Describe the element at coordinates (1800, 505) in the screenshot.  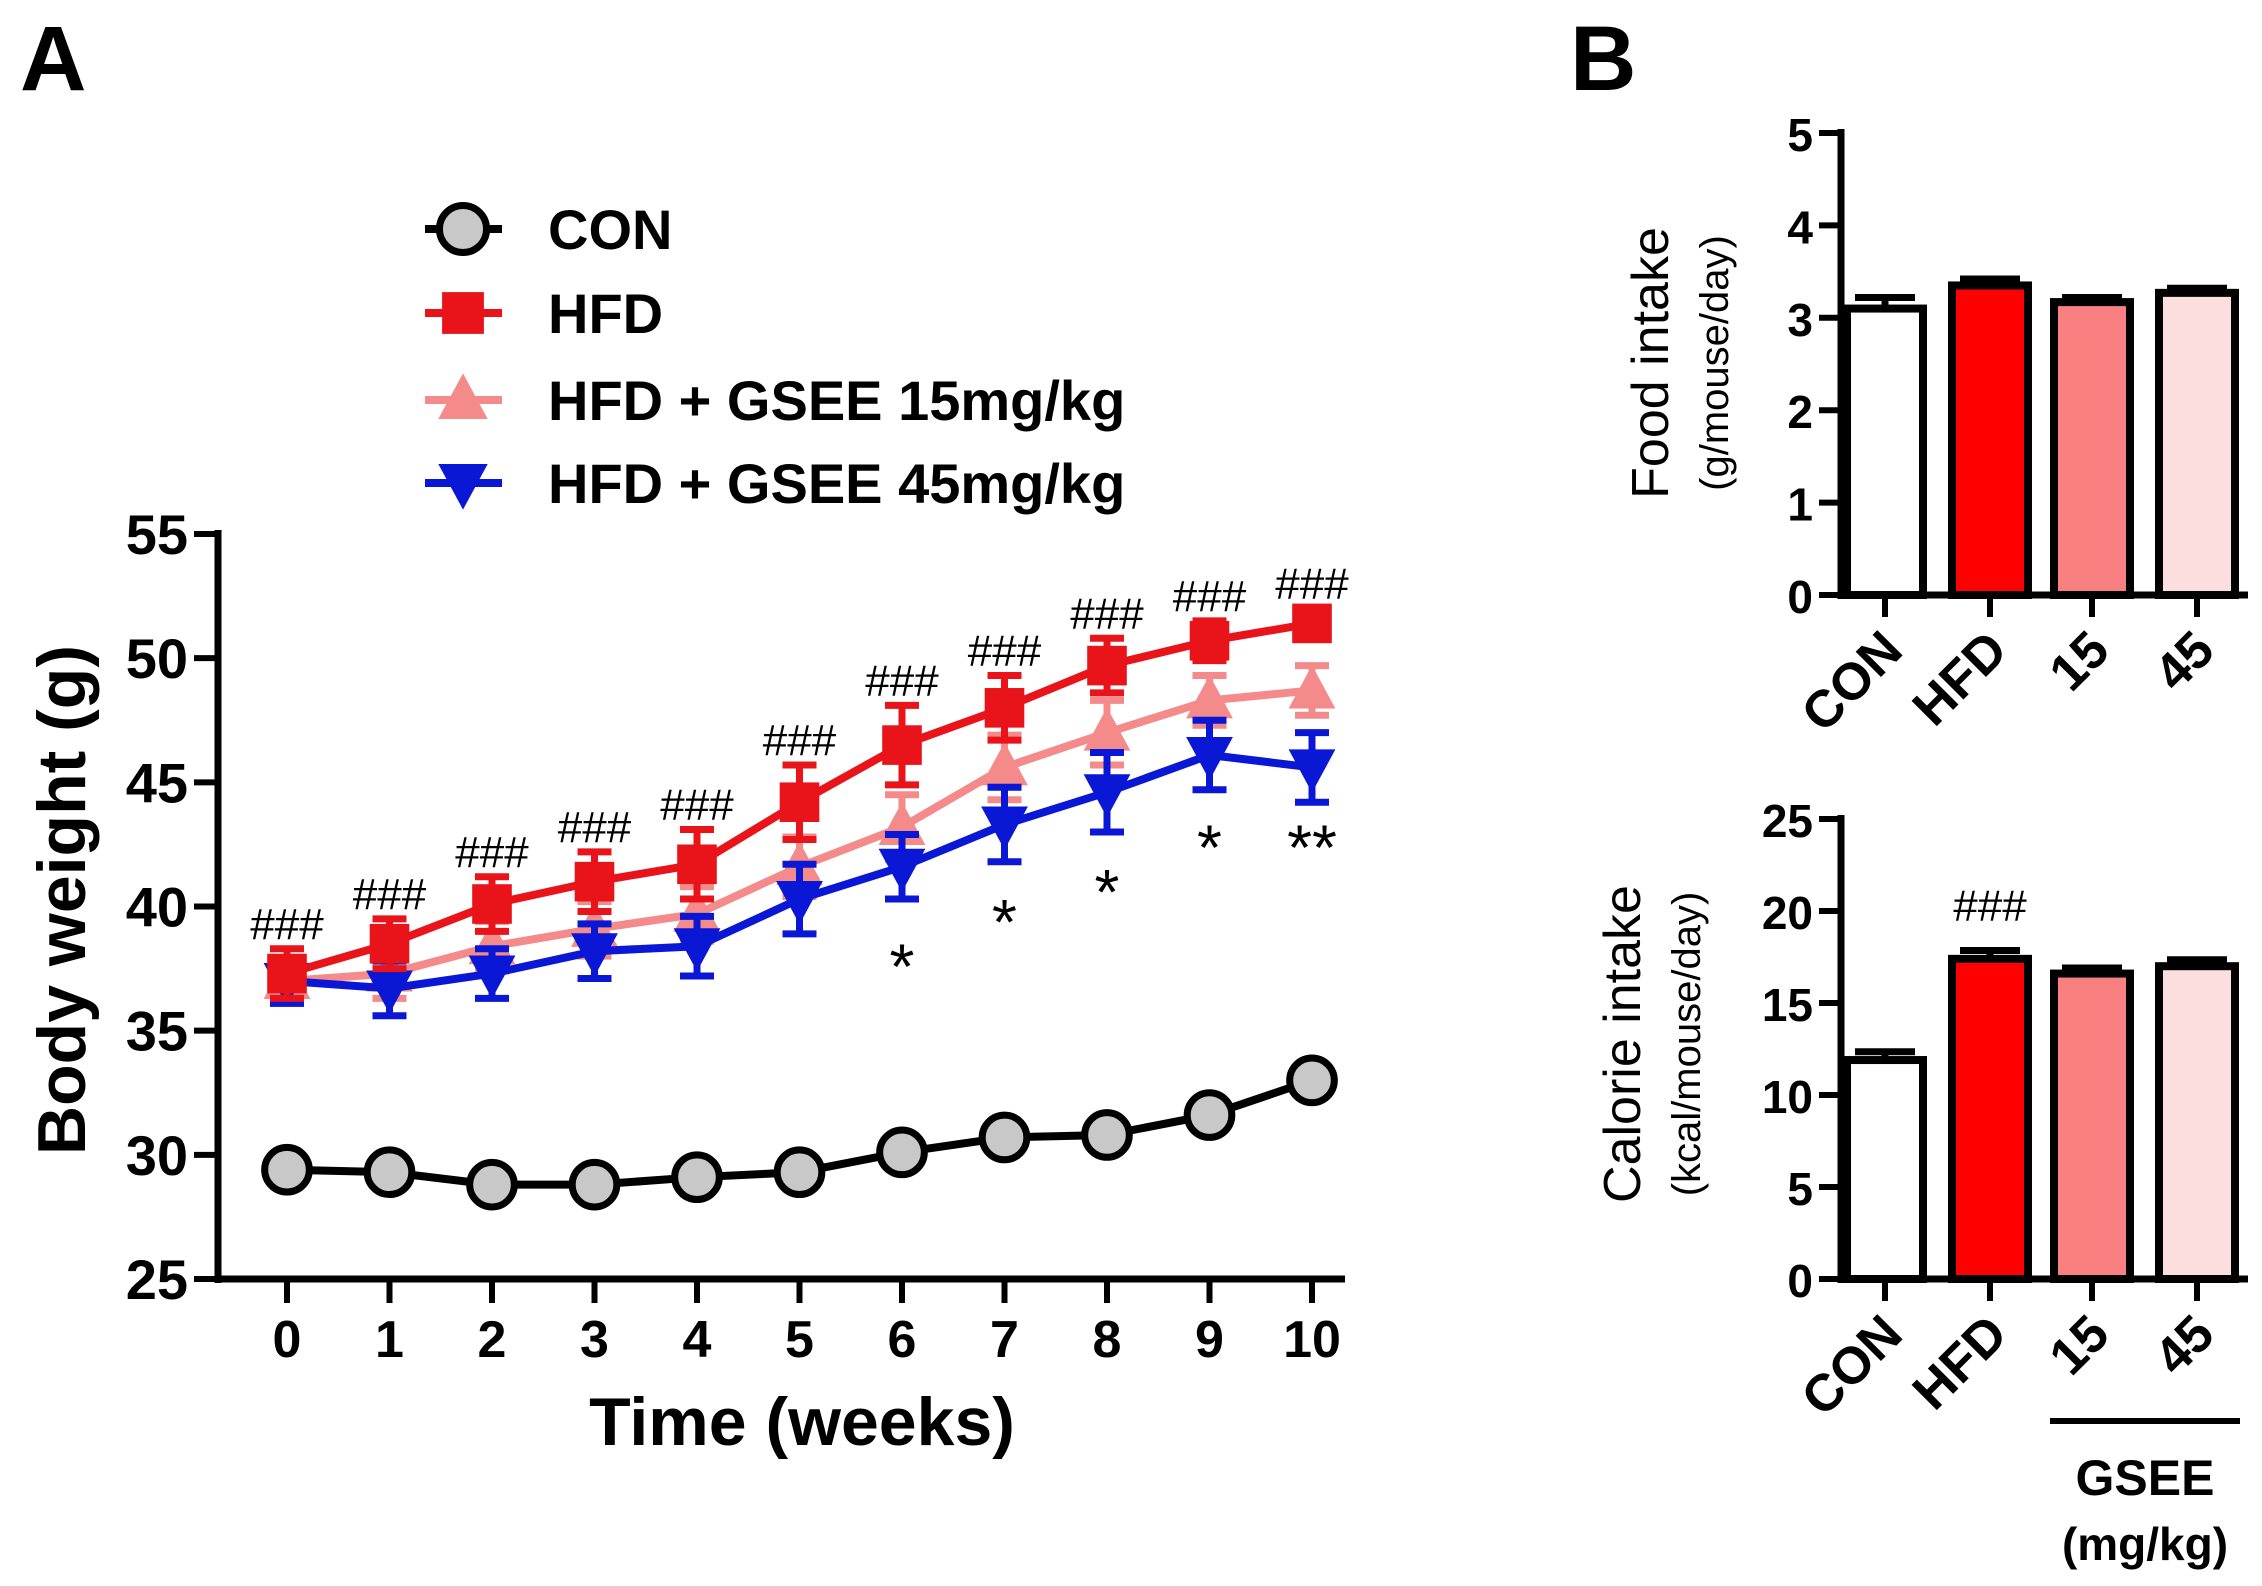
I see `y-tick-label: 1` at that location.